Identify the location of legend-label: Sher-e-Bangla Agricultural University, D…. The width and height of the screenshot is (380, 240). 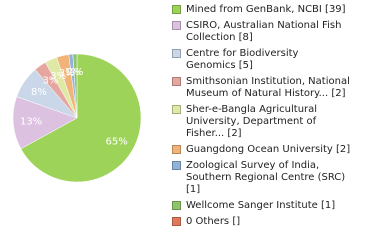
(252, 121).